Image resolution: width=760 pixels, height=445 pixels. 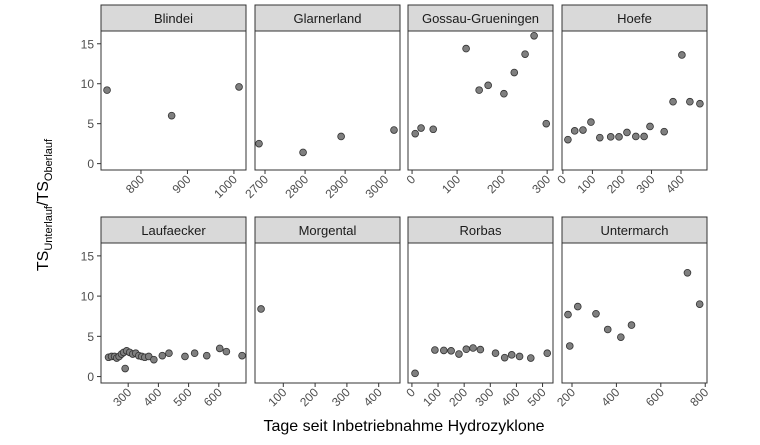 I want to click on facet-title: Laufaecker, so click(x=173, y=230).